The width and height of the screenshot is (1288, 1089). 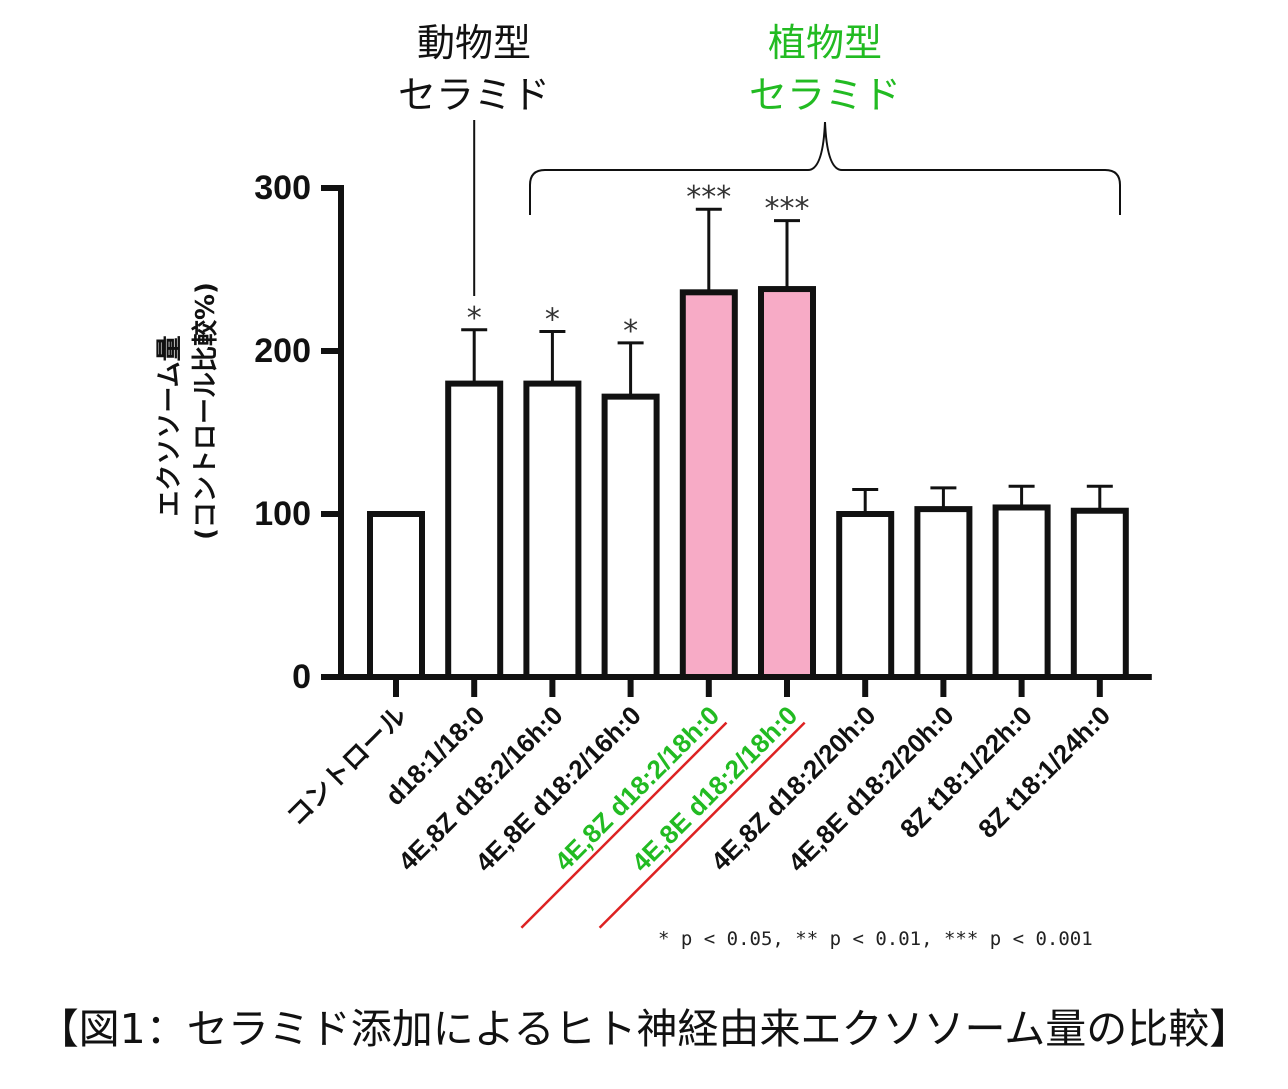 What do you see at coordinates (282, 188) in the screenshot?
I see `y-tick-label: 300` at bounding box center [282, 188].